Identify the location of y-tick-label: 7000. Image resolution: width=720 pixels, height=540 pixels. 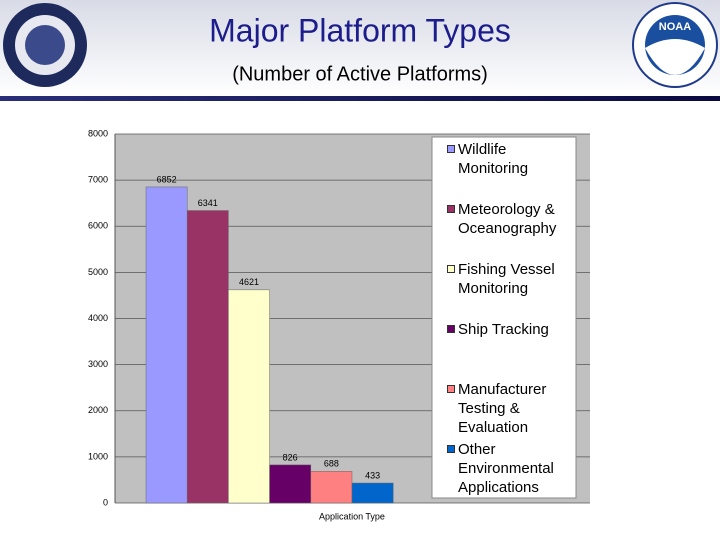
(98, 180).